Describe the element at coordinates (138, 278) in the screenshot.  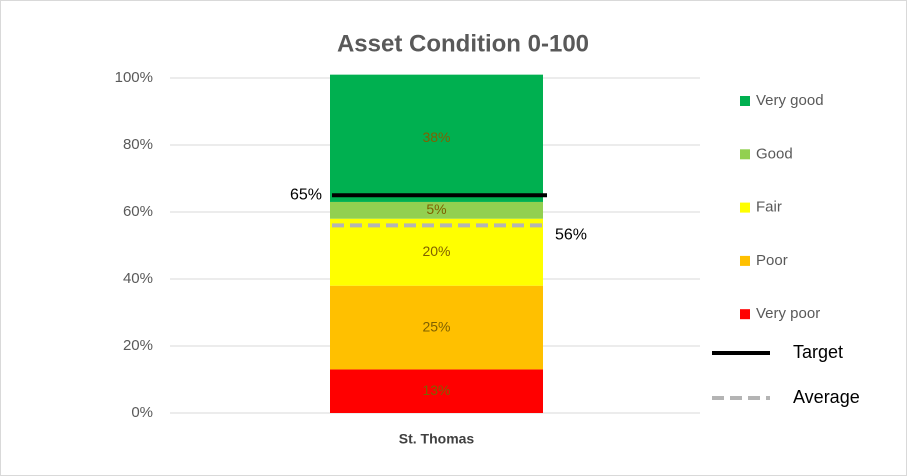
I see `y-tick-label: 40%` at that location.